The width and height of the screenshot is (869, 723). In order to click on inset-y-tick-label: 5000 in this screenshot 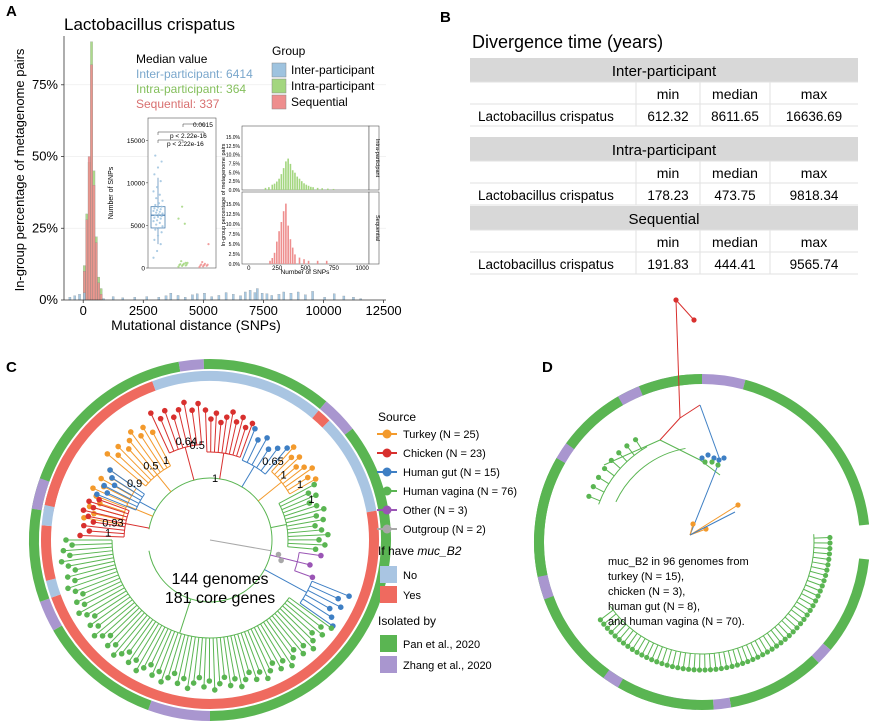, I will do `click(138, 226)`.